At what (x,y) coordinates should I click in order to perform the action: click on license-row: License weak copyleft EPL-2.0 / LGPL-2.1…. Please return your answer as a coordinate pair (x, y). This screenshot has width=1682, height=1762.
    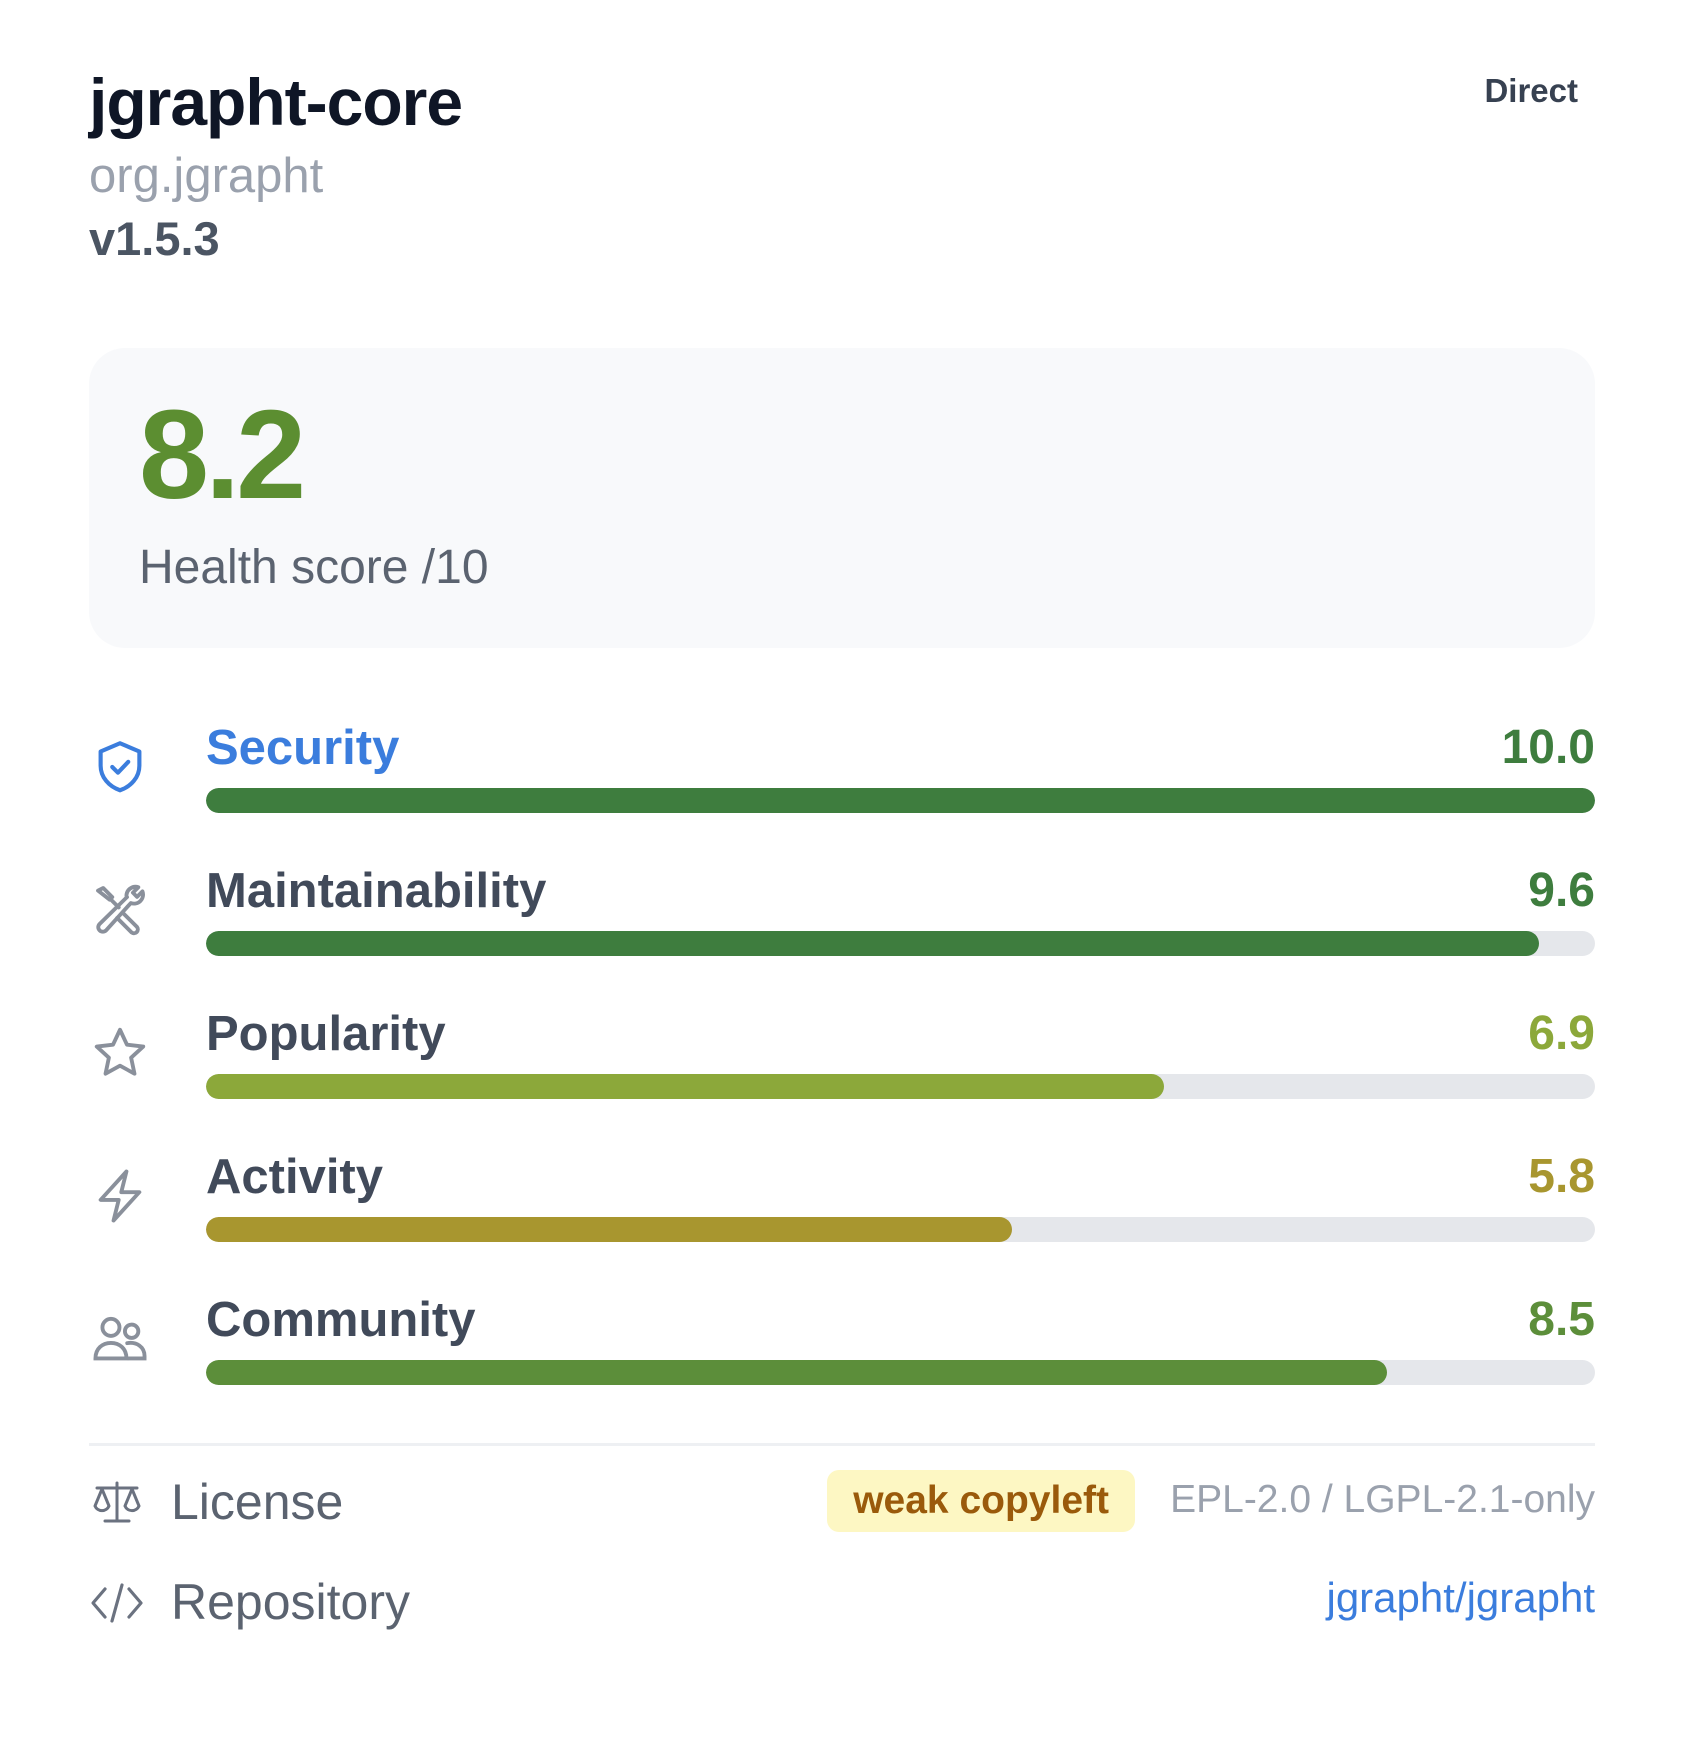
    Looking at the image, I should click on (842, 1502).